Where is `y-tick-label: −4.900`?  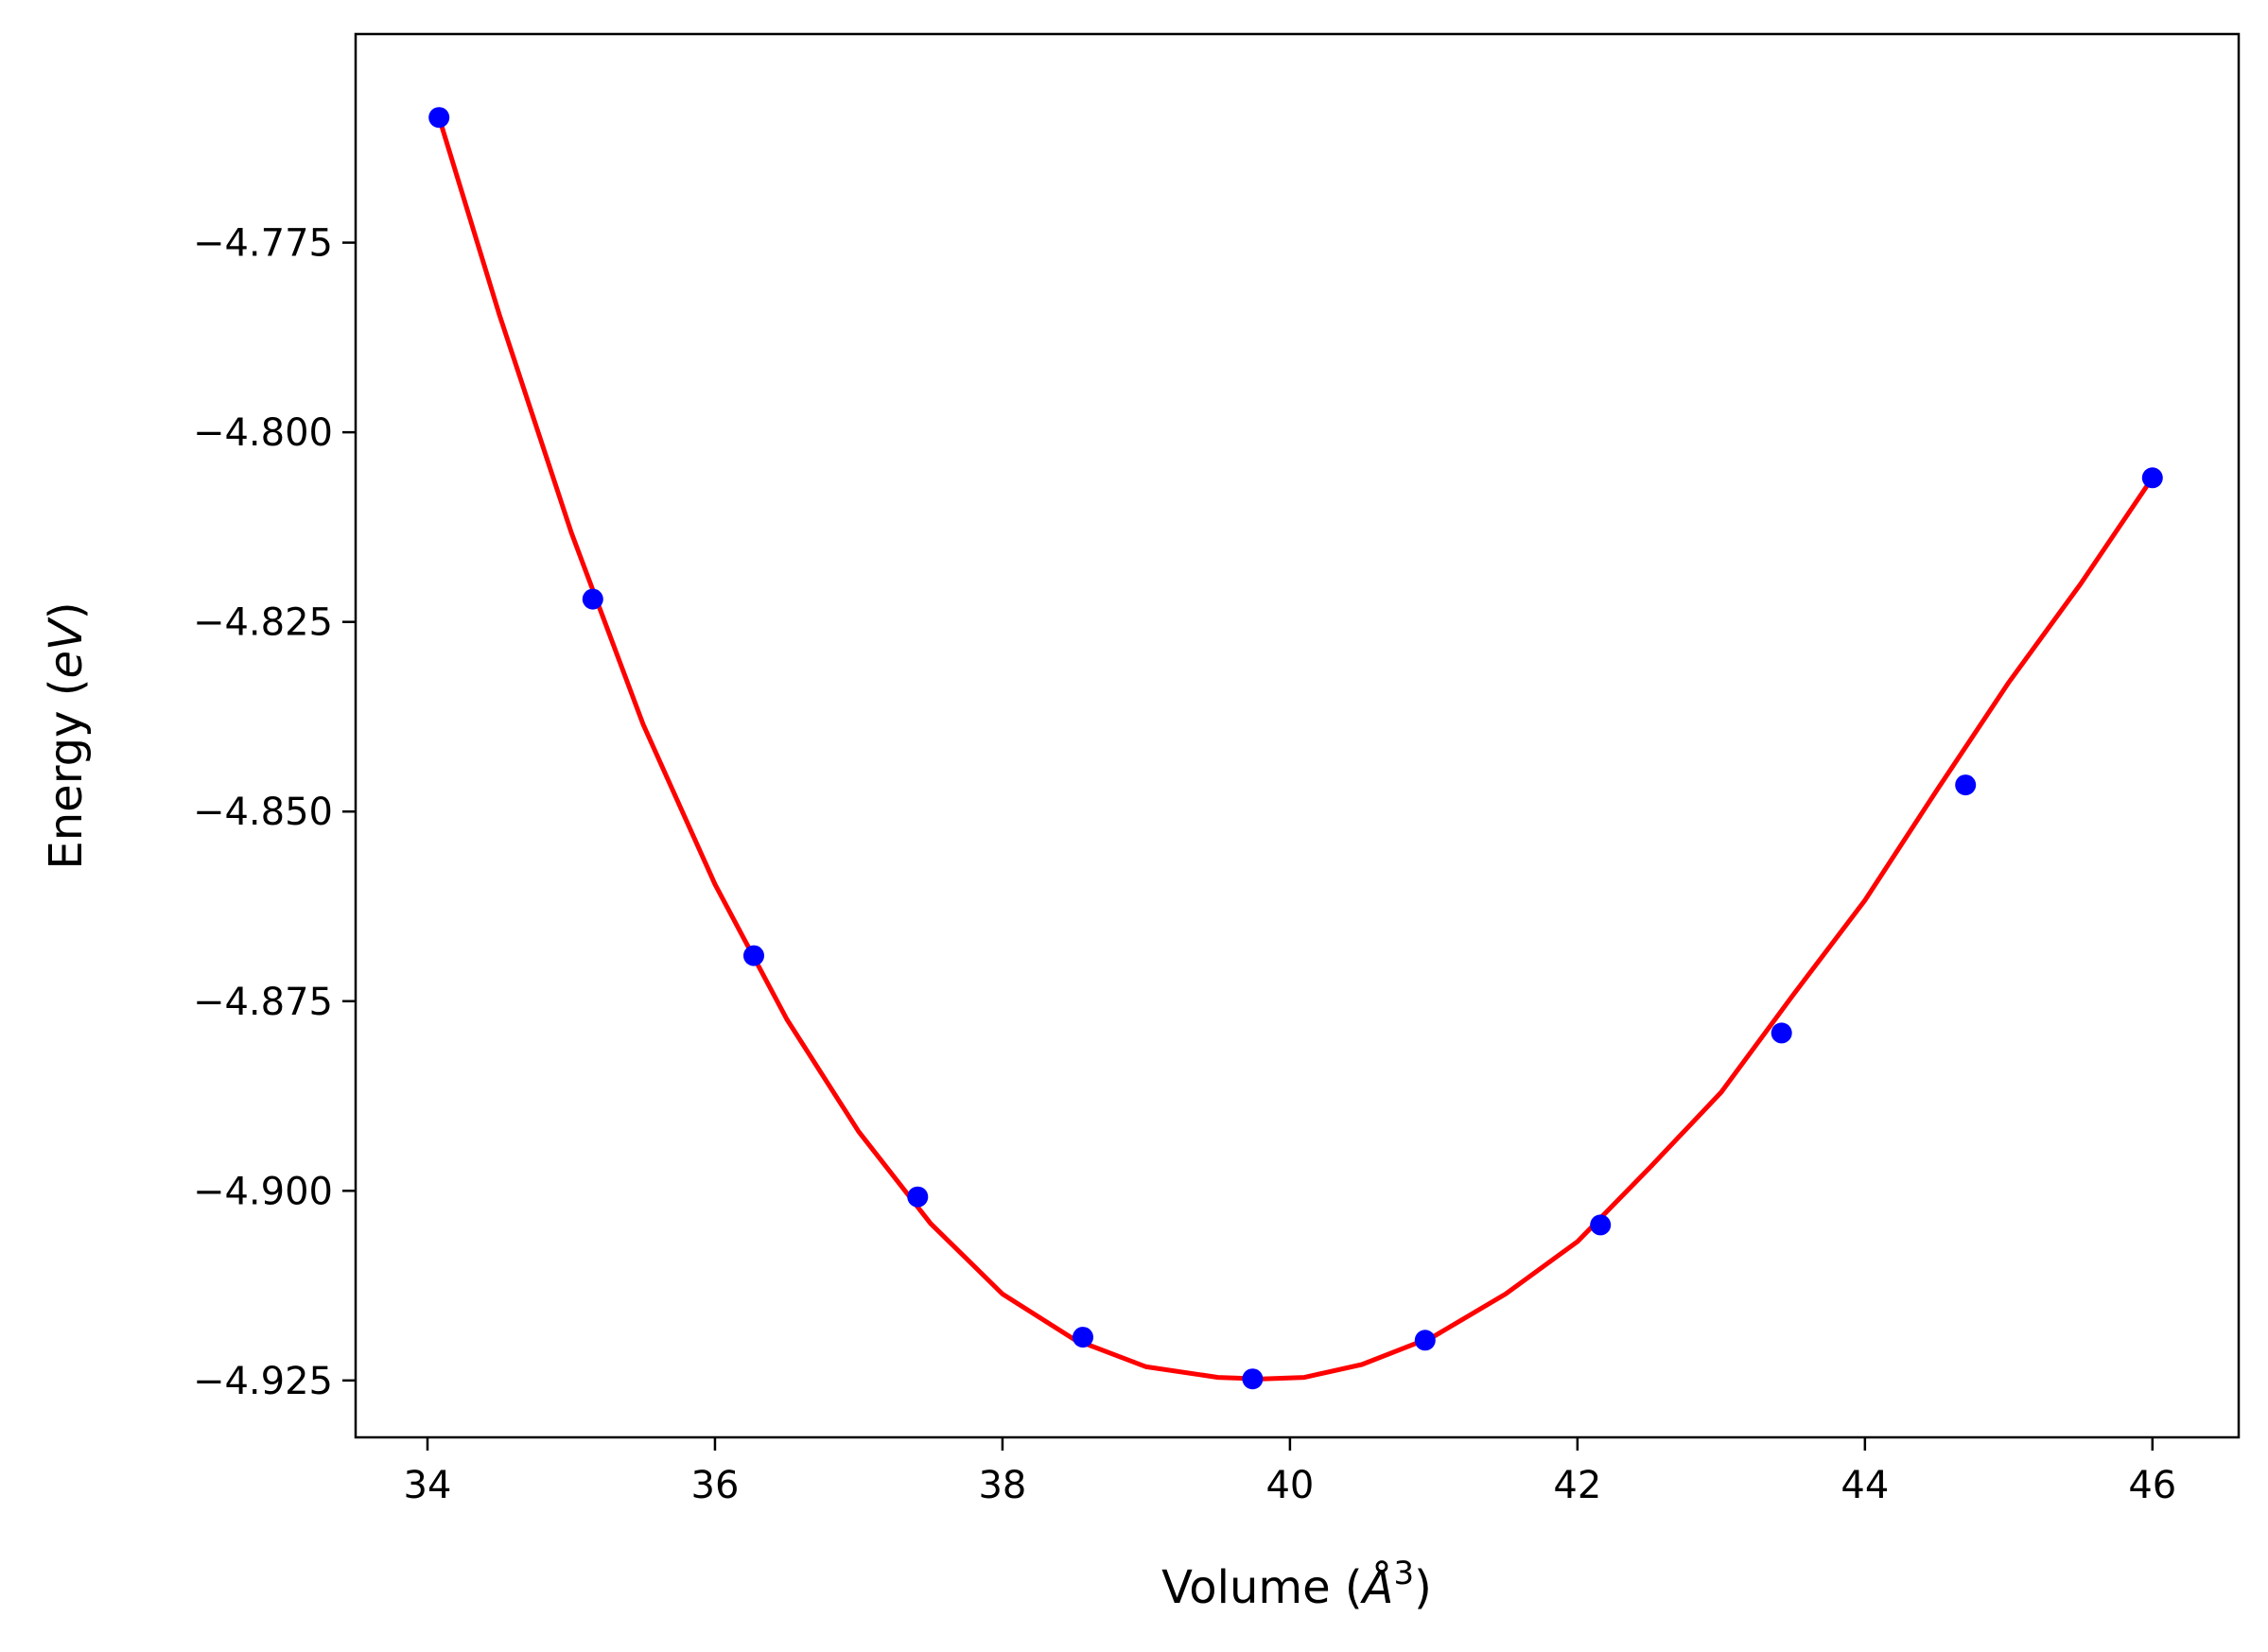
y-tick-label: −4.900 is located at coordinates (263, 1192).